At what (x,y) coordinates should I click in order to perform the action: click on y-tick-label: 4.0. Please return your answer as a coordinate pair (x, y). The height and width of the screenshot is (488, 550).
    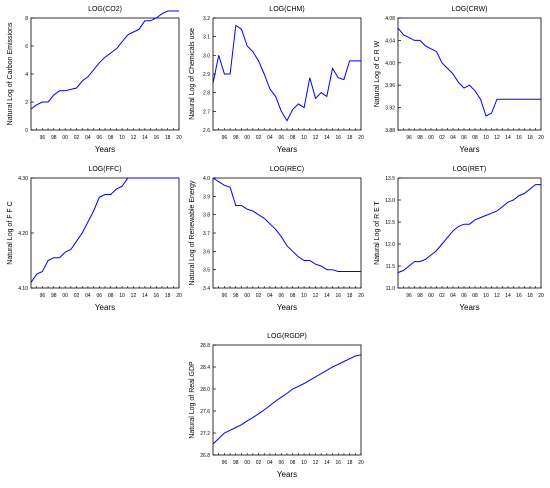
    Looking at the image, I should click on (206, 179).